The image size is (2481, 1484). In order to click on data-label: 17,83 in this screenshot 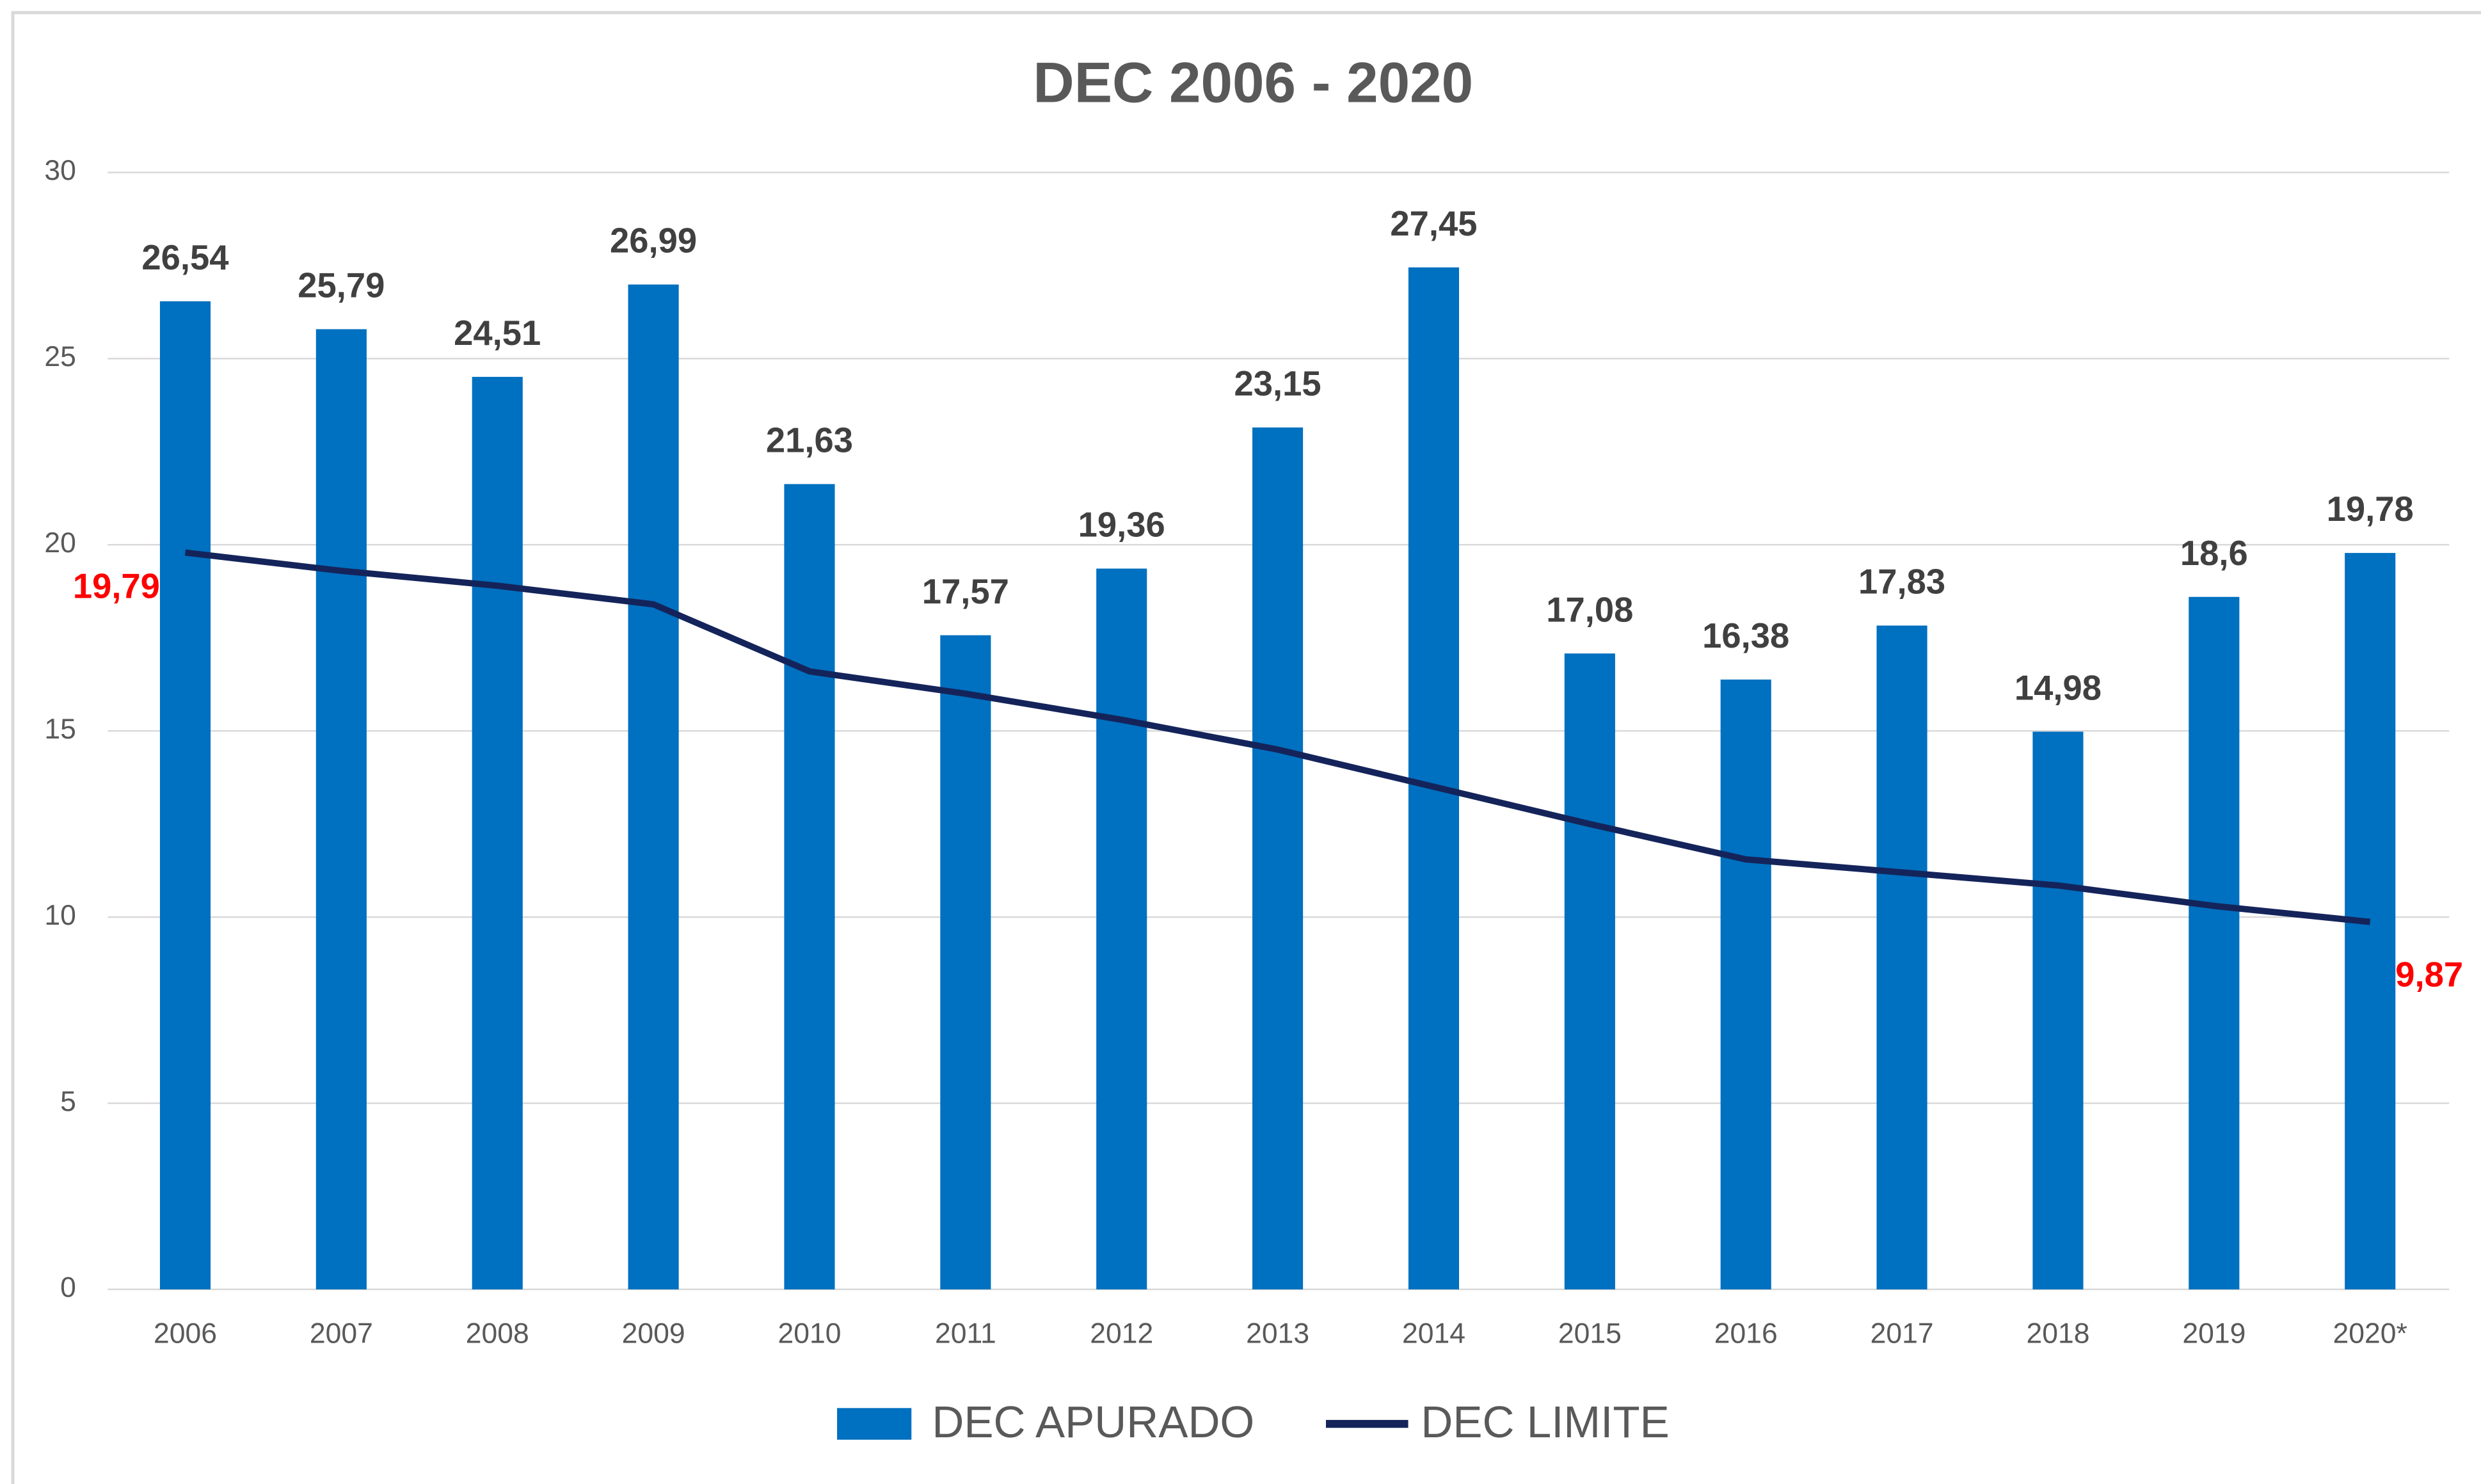, I will do `click(1902, 582)`.